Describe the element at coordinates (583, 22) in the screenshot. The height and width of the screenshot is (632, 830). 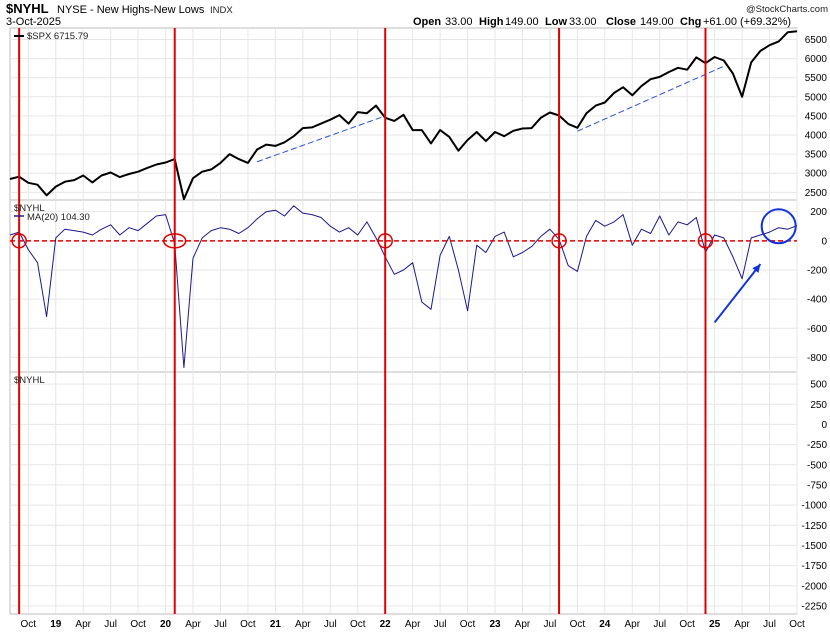
I see `low-value: 33.00` at that location.